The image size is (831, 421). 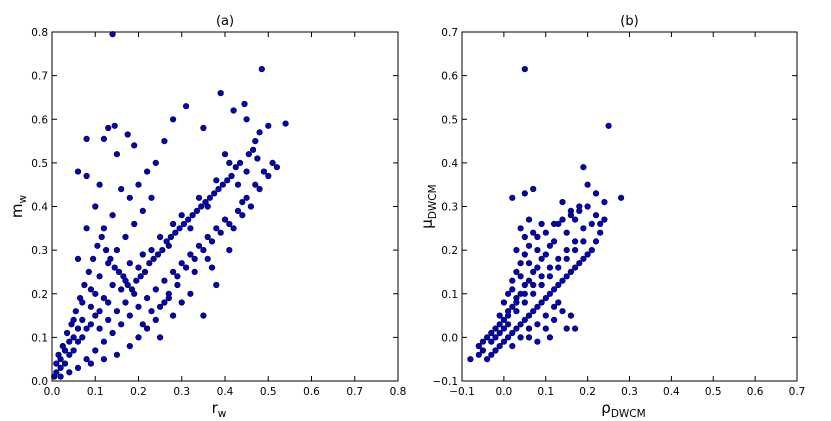 What do you see at coordinates (18, 206) in the screenshot?
I see `y-axis-label: mw` at bounding box center [18, 206].